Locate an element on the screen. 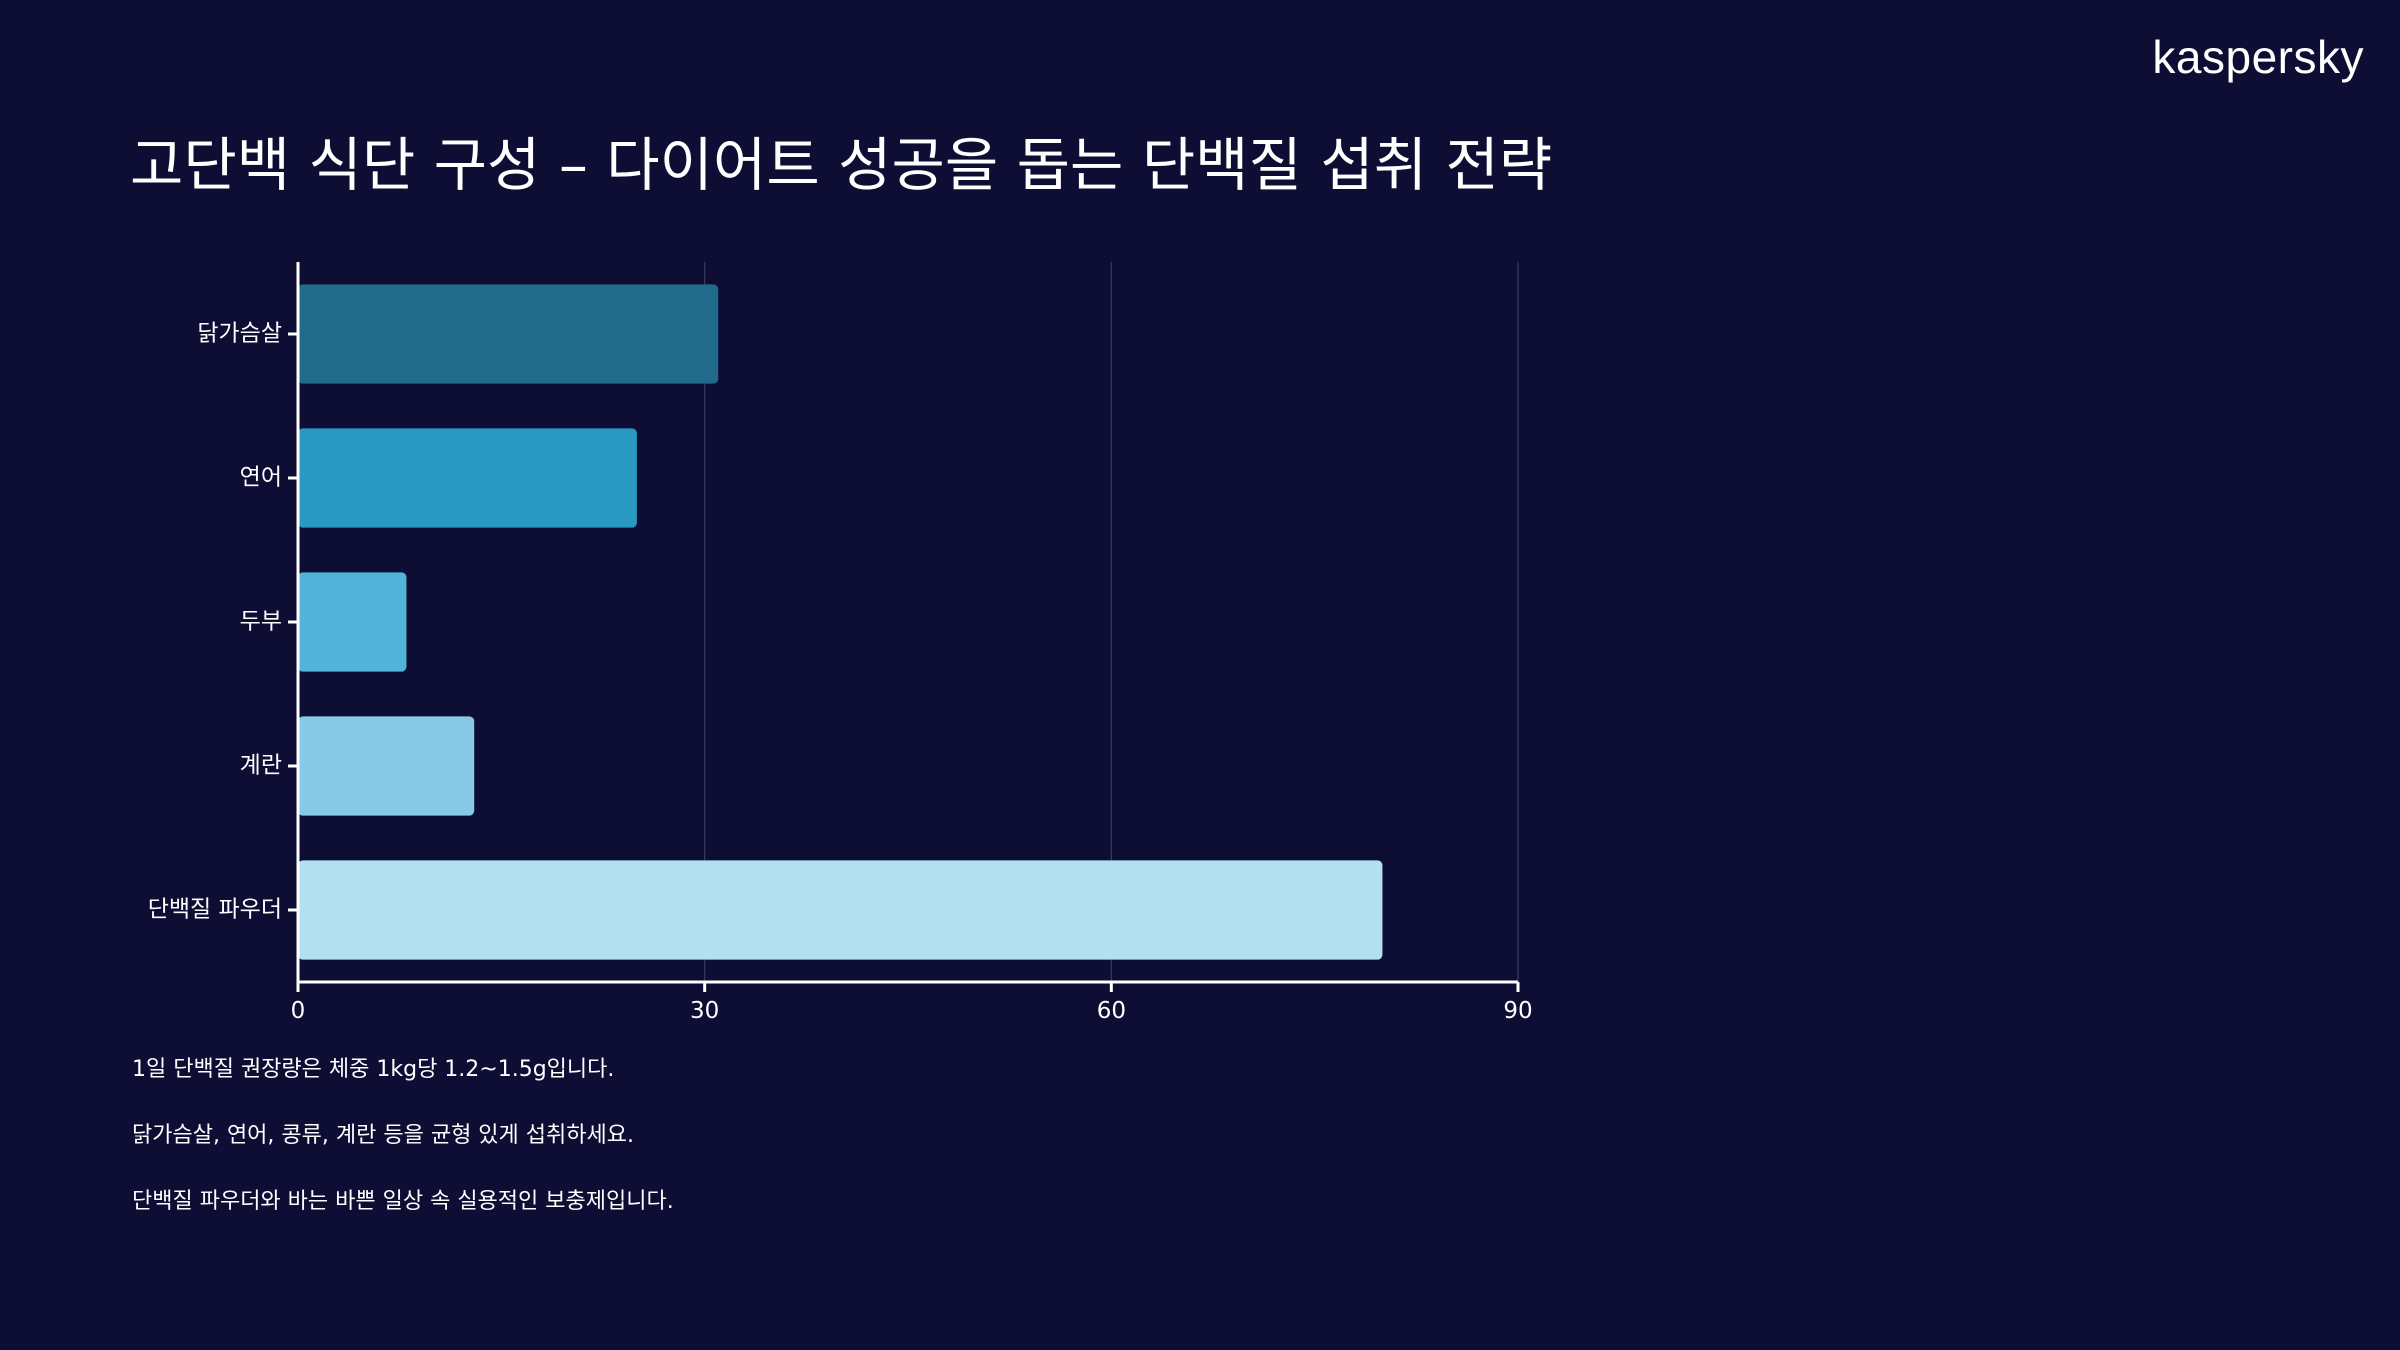  page-title: 고단백 식단 구성 – 다이어트 성공을 돕는 단백질 섭취 전략 is located at coordinates (841, 165).